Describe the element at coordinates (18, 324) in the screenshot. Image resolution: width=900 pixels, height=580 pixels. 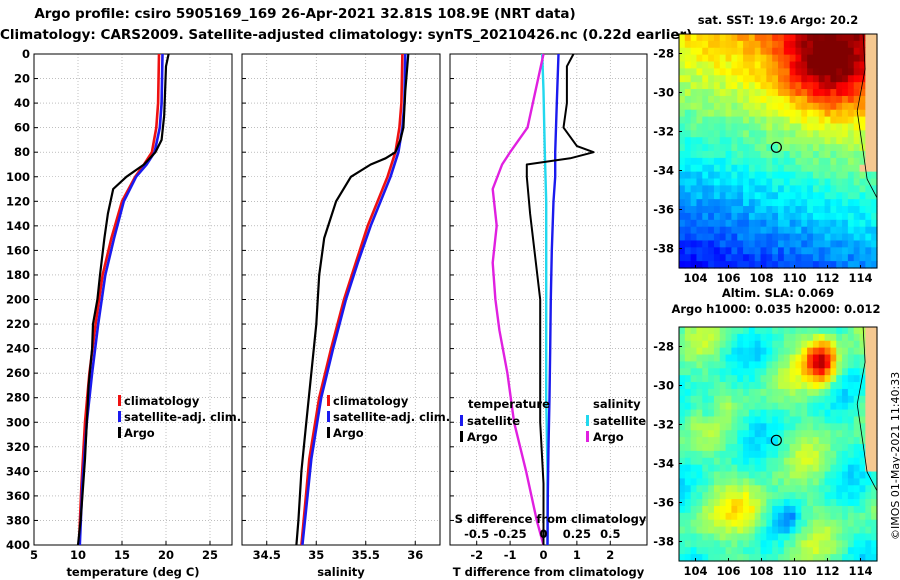
I see `y-tick-label-depth: 220` at that location.